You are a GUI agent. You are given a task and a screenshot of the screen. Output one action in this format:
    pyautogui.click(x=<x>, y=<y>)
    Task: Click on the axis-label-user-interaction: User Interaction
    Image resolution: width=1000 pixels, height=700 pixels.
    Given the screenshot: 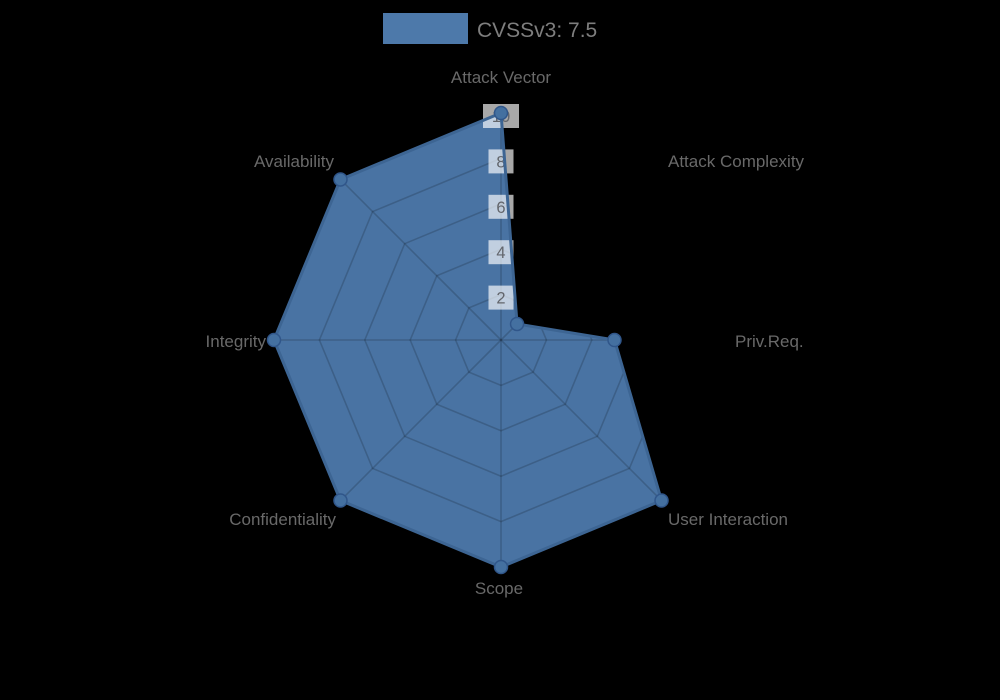 What is the action you would take?
    pyautogui.click(x=728, y=519)
    